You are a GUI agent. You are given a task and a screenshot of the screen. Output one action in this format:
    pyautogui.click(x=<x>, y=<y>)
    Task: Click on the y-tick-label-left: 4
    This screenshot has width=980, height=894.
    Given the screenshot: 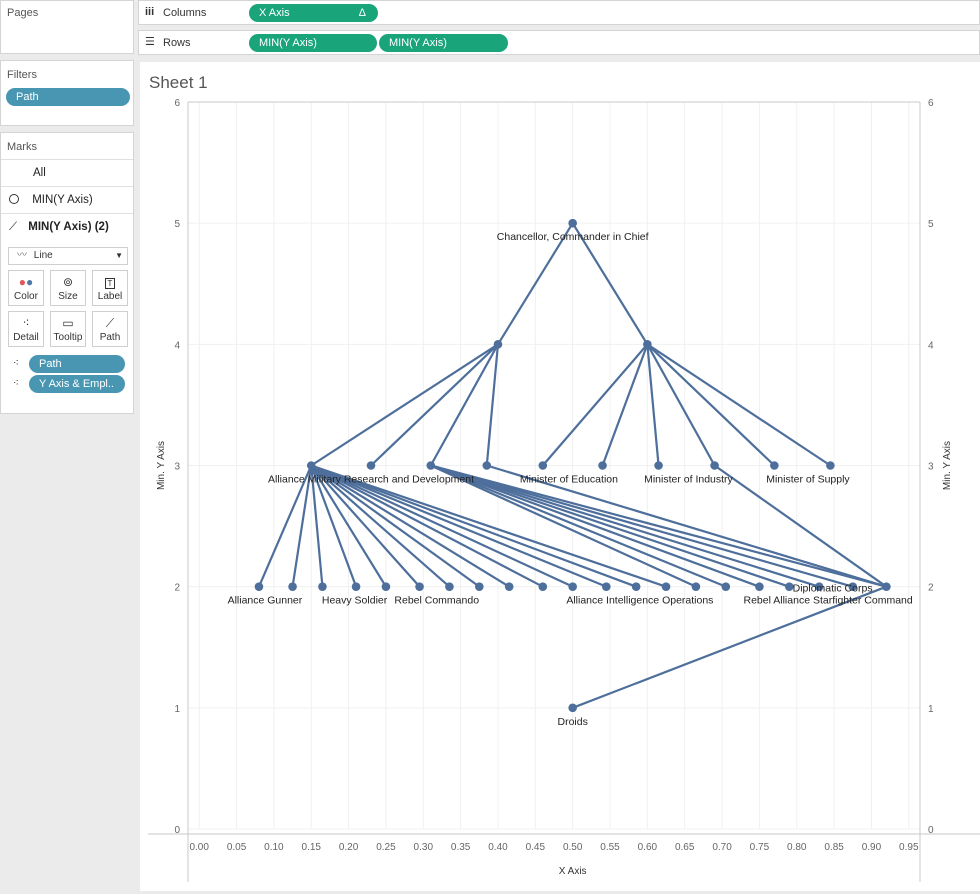 What is the action you would take?
    pyautogui.click(x=177, y=345)
    